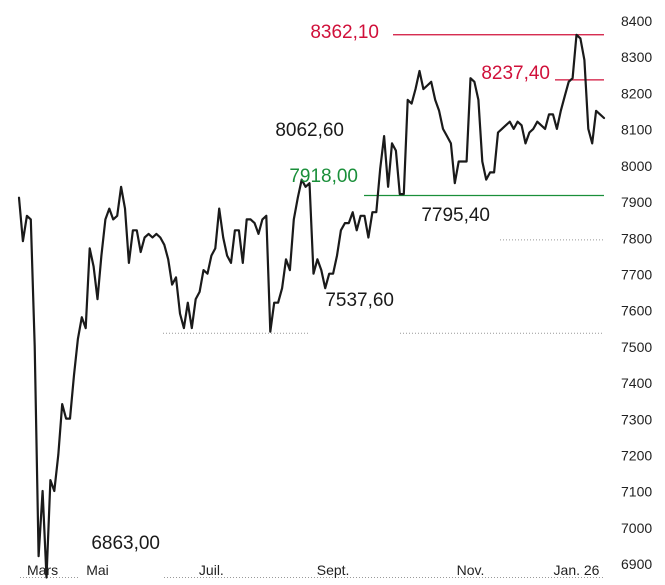 The image size is (665, 585). I want to click on y-tick-label: 6900, so click(636, 564).